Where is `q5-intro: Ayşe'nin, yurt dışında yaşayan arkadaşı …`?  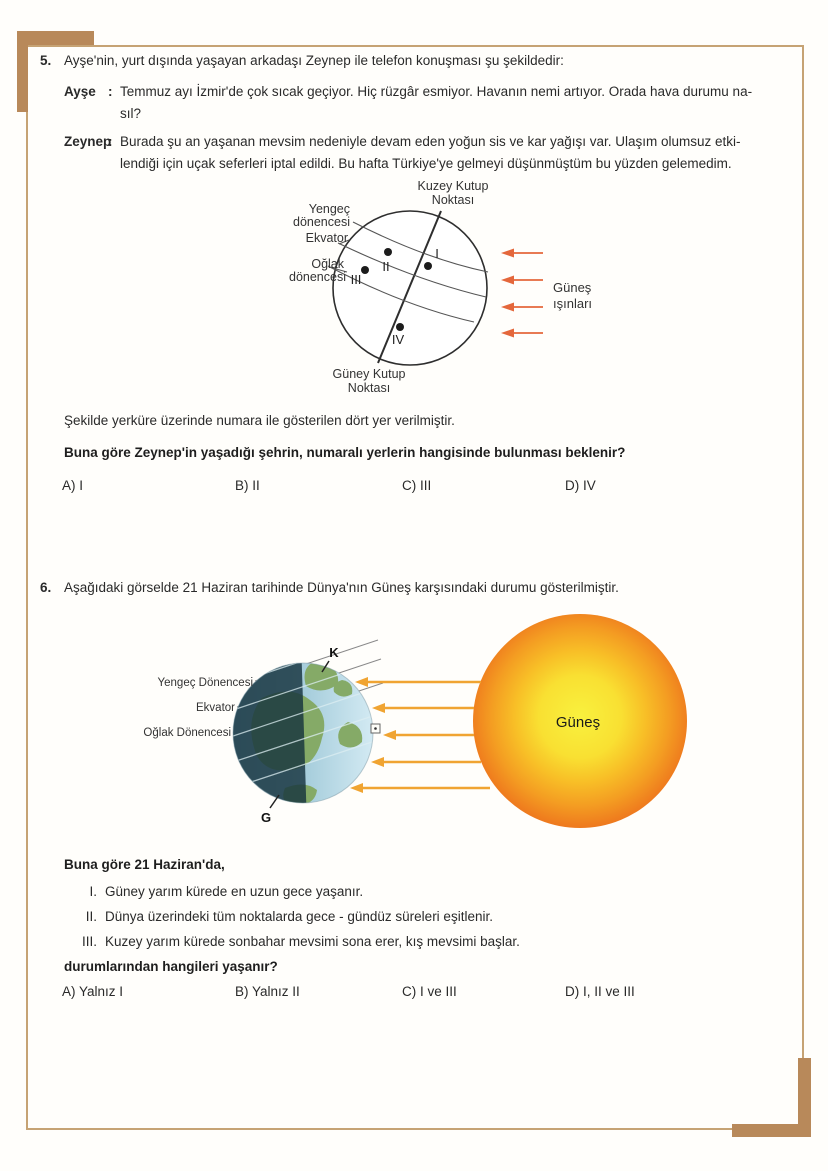 q5-intro: Ayşe'nin, yurt dışında yaşayan arkadaşı … is located at coordinates (314, 60).